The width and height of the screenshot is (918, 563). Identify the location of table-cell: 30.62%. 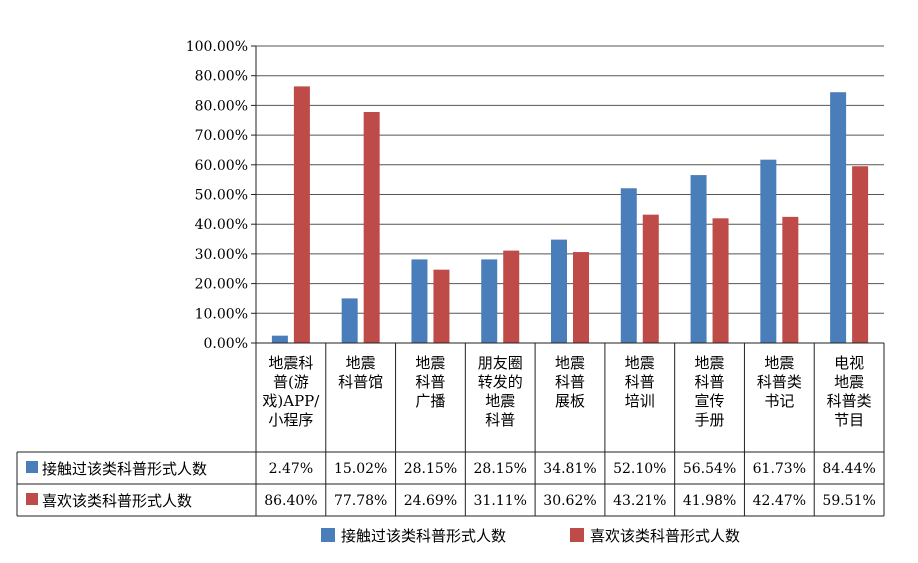
(569, 501).